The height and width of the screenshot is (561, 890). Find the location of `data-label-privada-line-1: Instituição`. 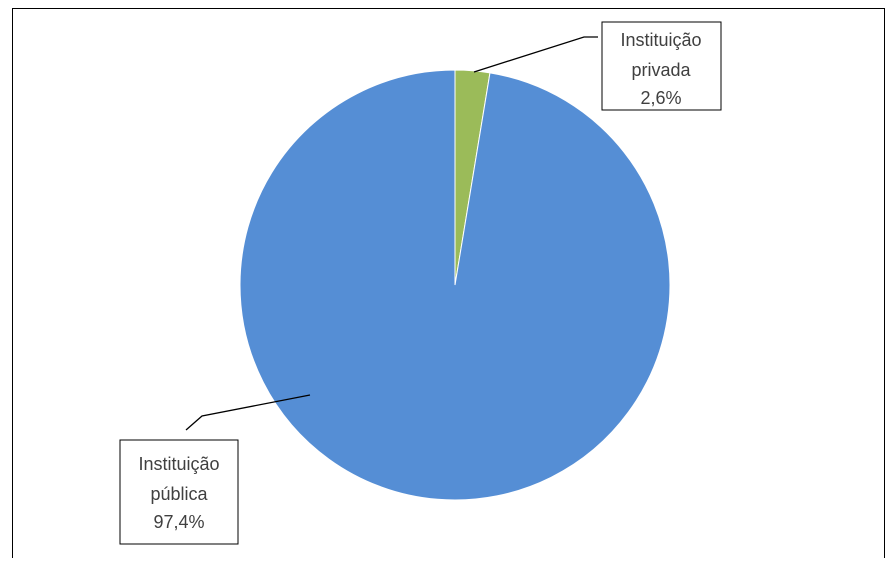

data-label-privada-line-1: Instituição is located at coordinates (660, 40).